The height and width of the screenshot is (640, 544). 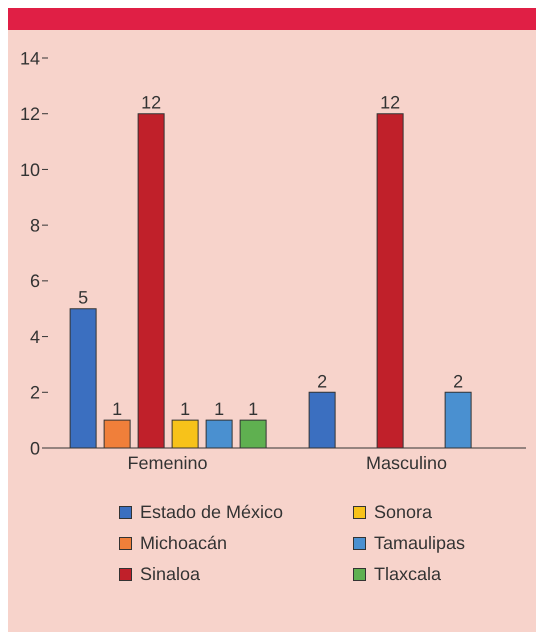 What do you see at coordinates (35, 448) in the screenshot?
I see `y-tick-label: 0` at bounding box center [35, 448].